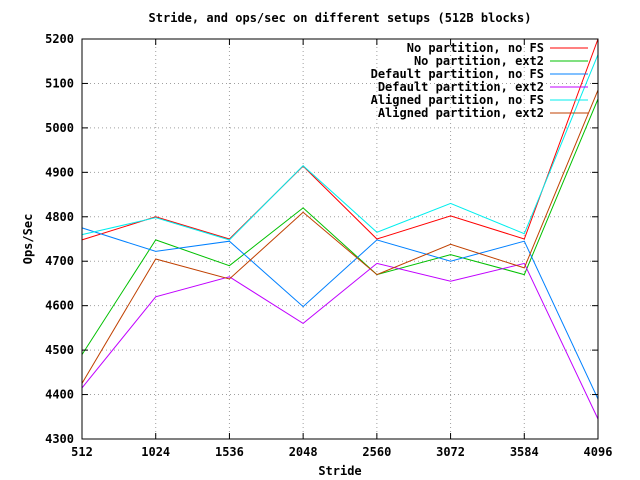 The height and width of the screenshot is (480, 640). I want to click on legend-label: Aligned partition, no FS, so click(457, 100).